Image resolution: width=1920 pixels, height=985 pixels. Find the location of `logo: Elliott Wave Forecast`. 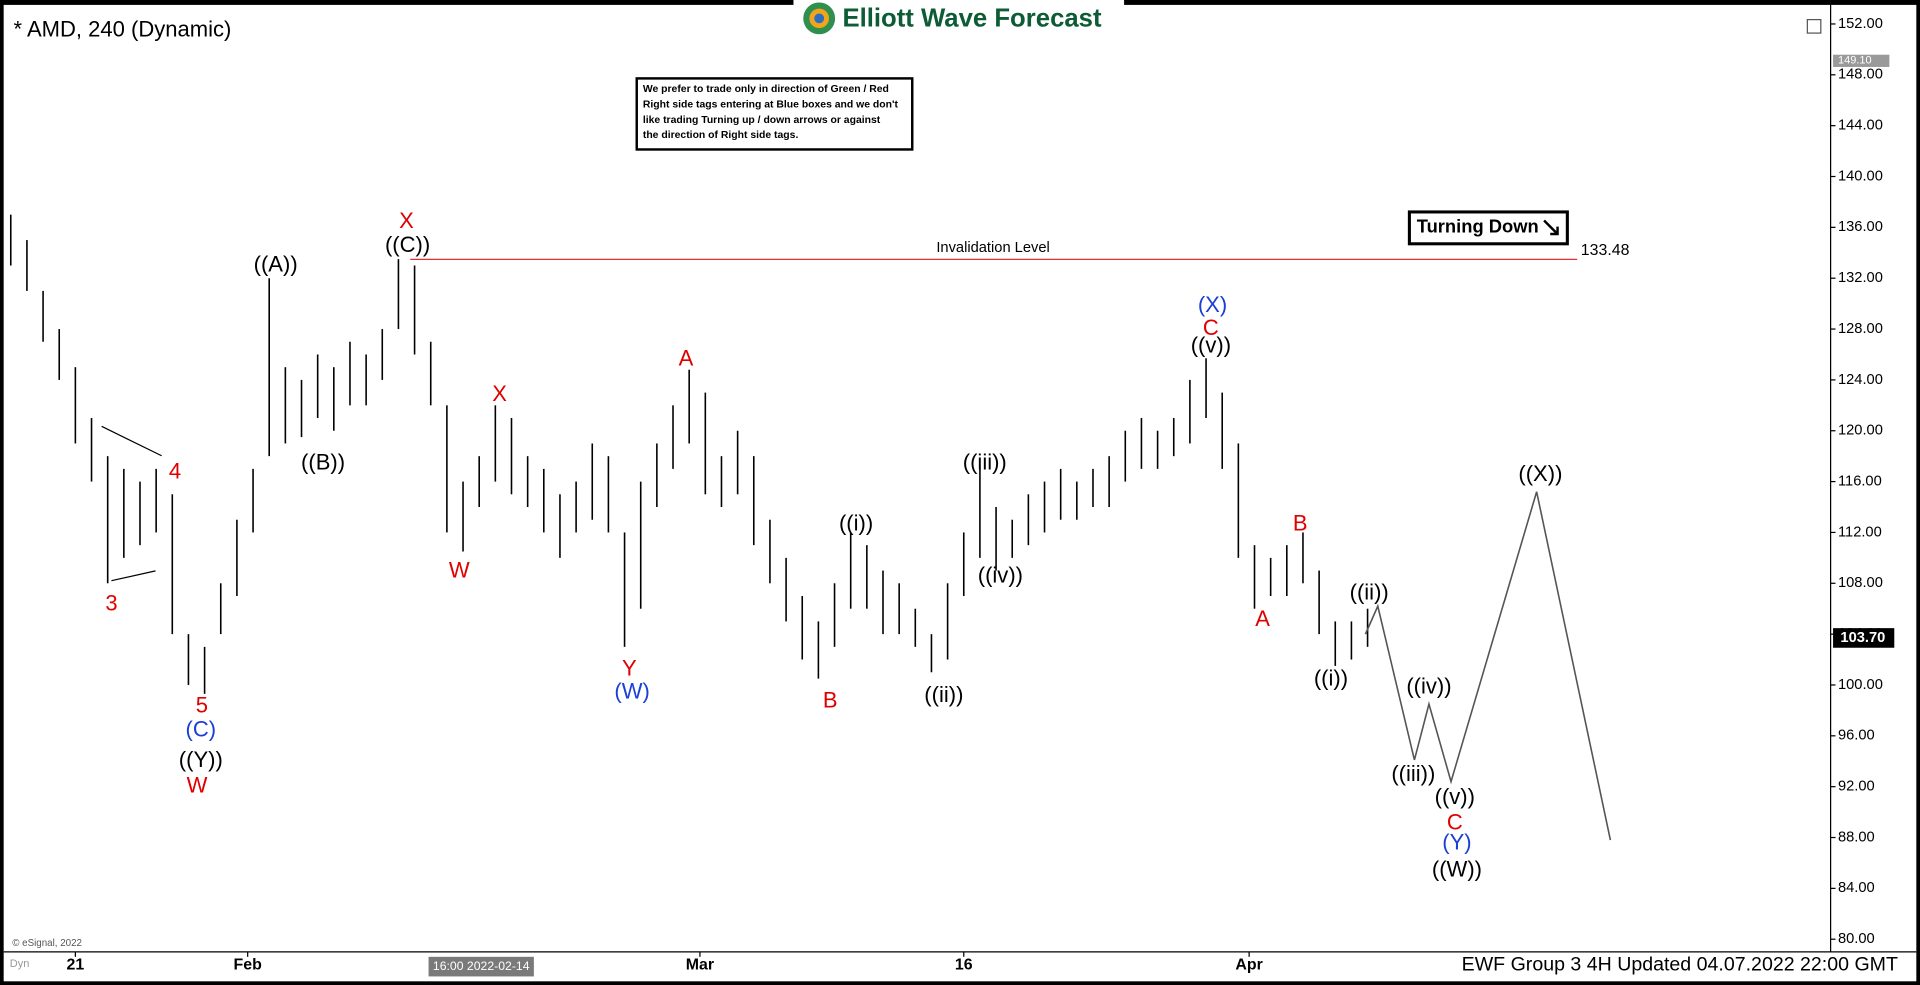

logo: Elliott Wave Forecast is located at coordinates (959, 18).